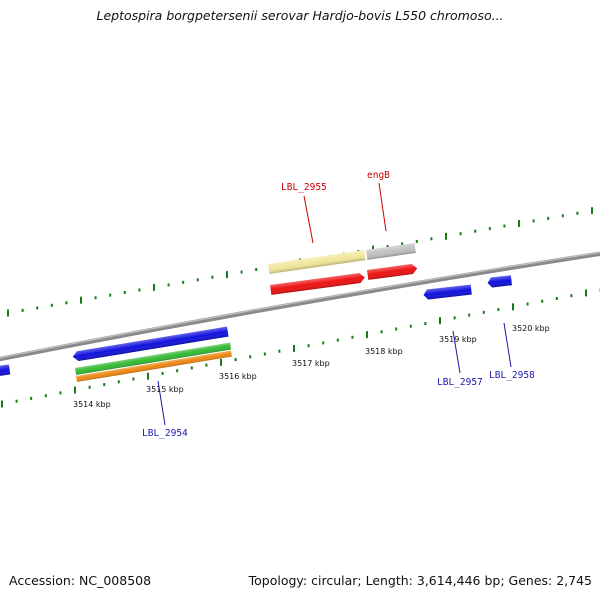 This screenshot has width=600, height=600. I want to click on engB-leader-line, so click(382, 207).